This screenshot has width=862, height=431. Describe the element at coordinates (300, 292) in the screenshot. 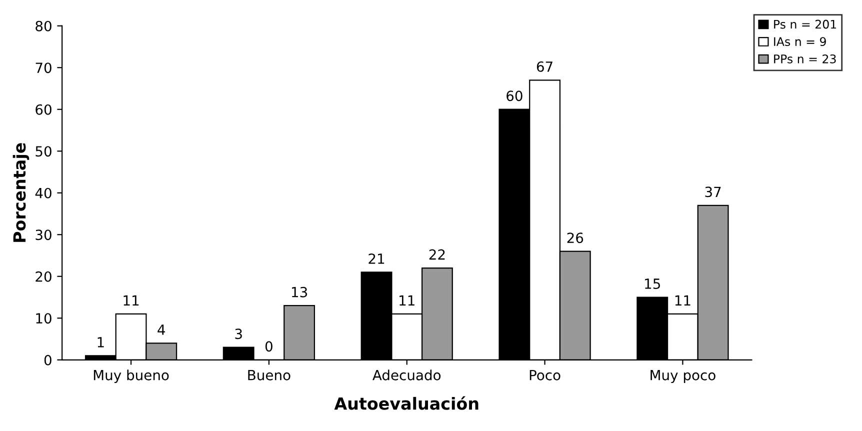

I see `data-label: 13` at that location.